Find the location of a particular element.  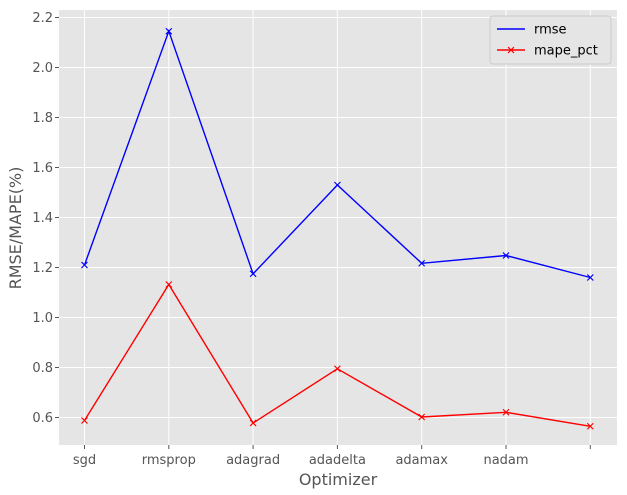

legend: rmse mape_pct is located at coordinates (550, 40).